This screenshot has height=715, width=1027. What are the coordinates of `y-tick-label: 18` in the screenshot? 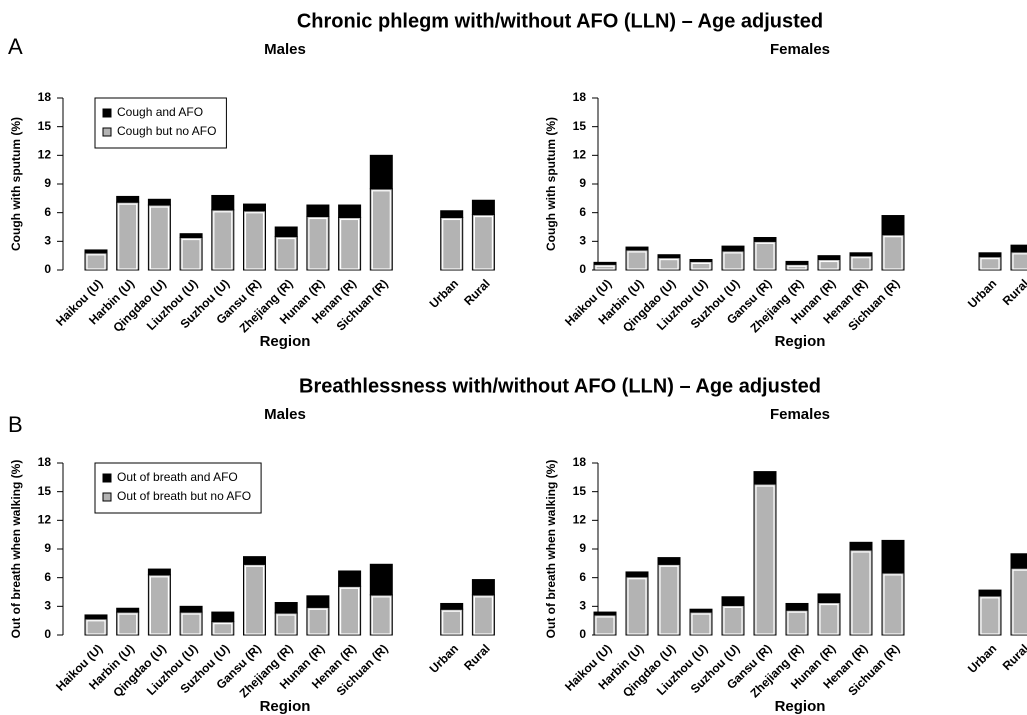 It's located at (45, 97).